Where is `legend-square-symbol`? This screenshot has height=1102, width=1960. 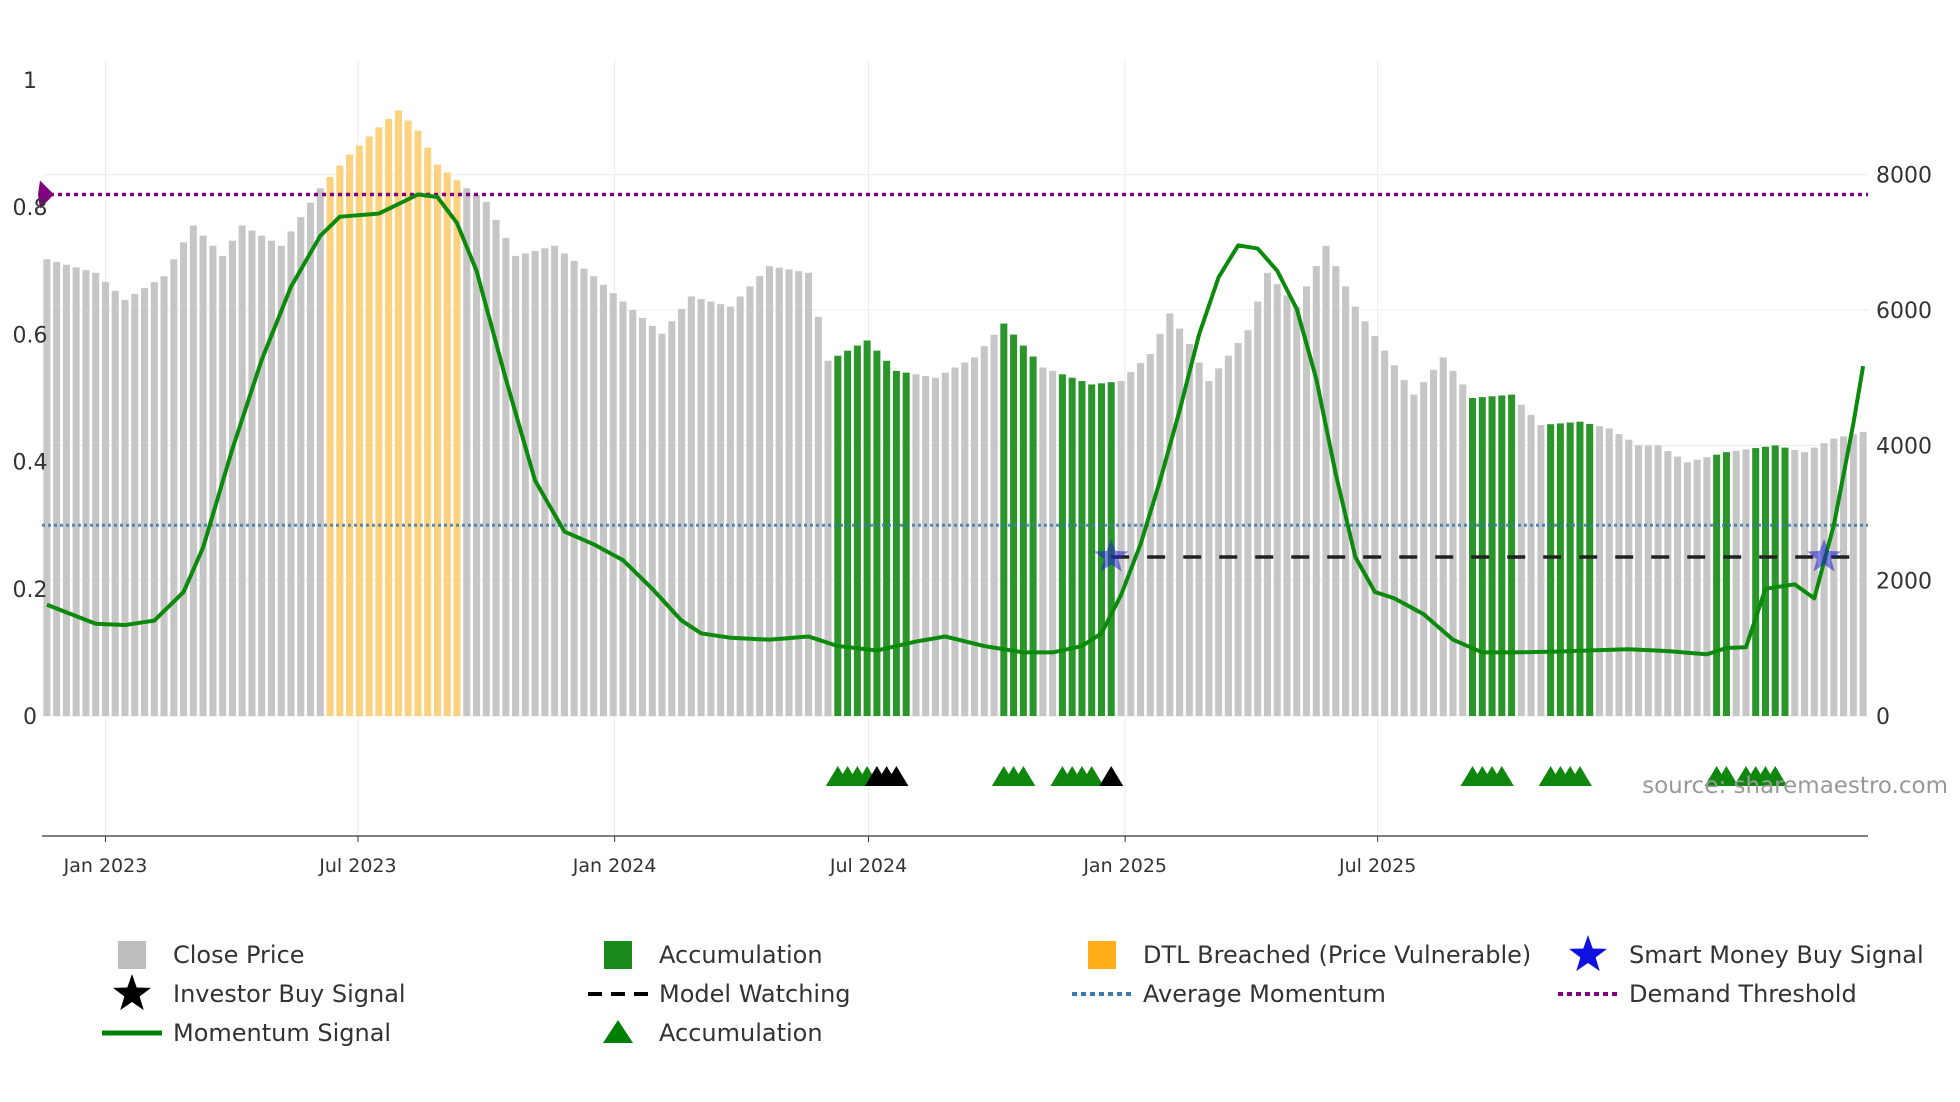
legend-square-symbol is located at coordinates (1102, 955).